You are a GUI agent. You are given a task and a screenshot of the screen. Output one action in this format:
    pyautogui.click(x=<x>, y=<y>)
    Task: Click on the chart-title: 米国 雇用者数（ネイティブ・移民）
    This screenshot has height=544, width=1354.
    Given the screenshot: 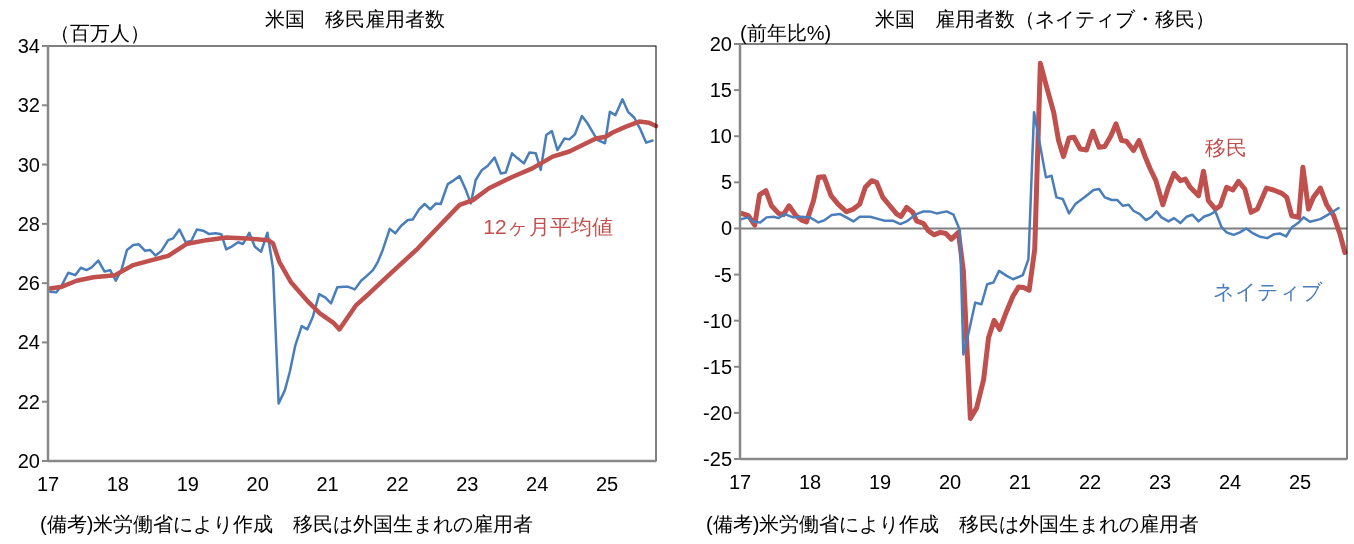 What is the action you would take?
    pyautogui.click(x=1045, y=19)
    